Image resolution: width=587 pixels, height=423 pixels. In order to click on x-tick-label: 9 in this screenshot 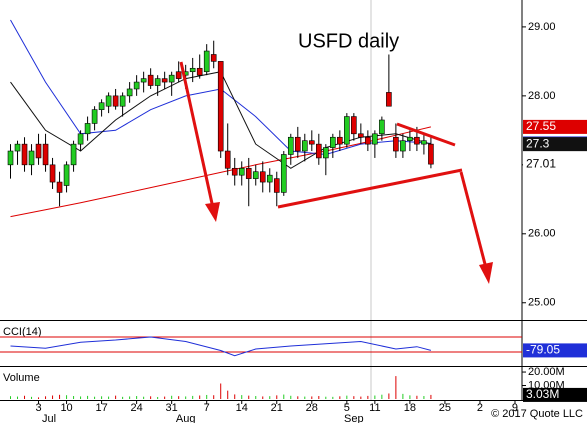, I will do `click(515, 408)`.